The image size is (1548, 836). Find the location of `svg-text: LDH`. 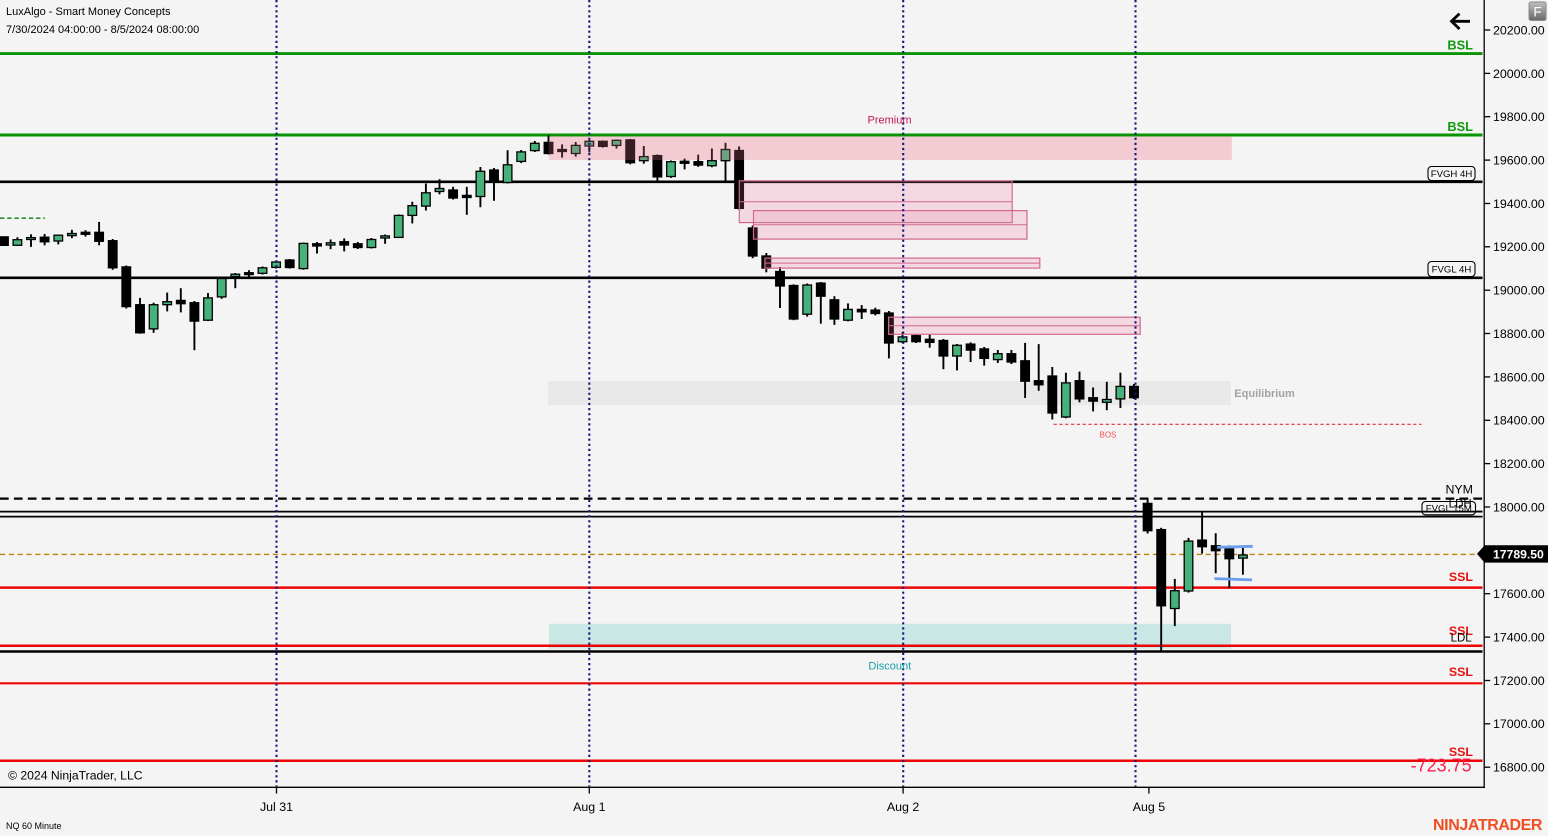

svg-text: LDH is located at coordinates (1460, 505).